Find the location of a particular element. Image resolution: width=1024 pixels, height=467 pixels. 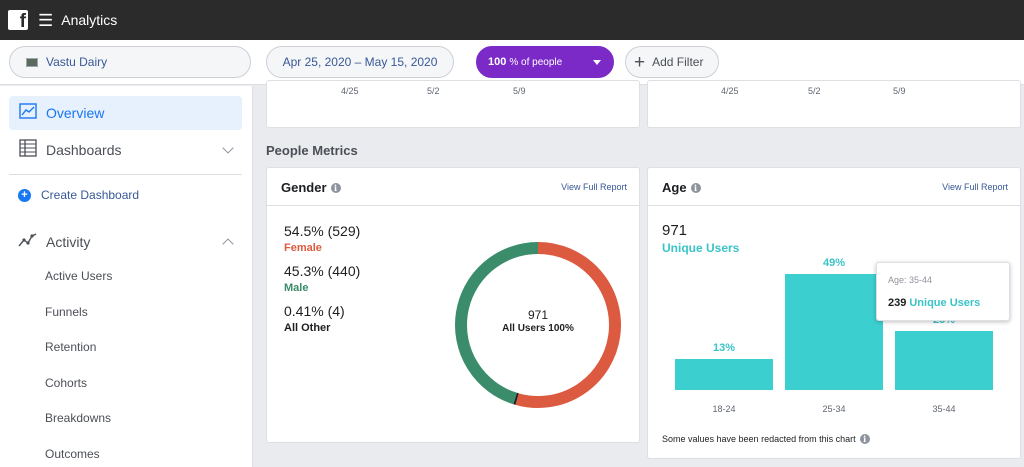

sidebar-item-label: Overview is located at coordinates (75, 113).